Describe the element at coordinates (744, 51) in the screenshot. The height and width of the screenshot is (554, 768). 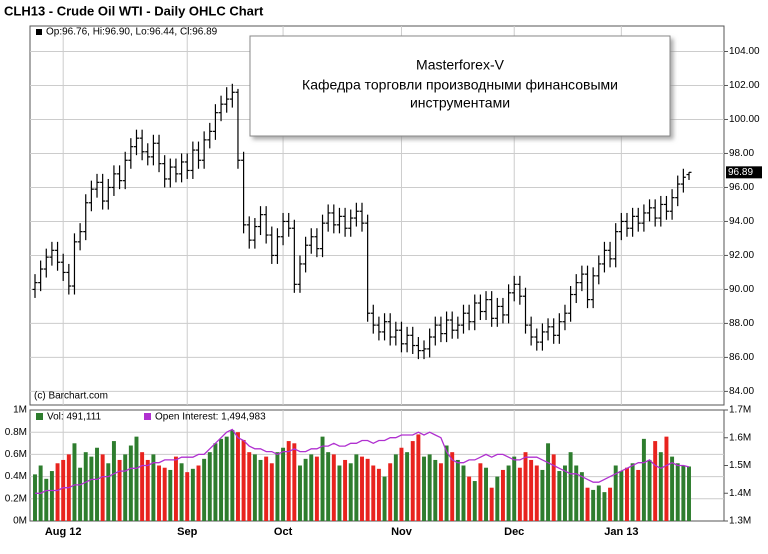
I see `y-tick-label: 104.00` at that location.